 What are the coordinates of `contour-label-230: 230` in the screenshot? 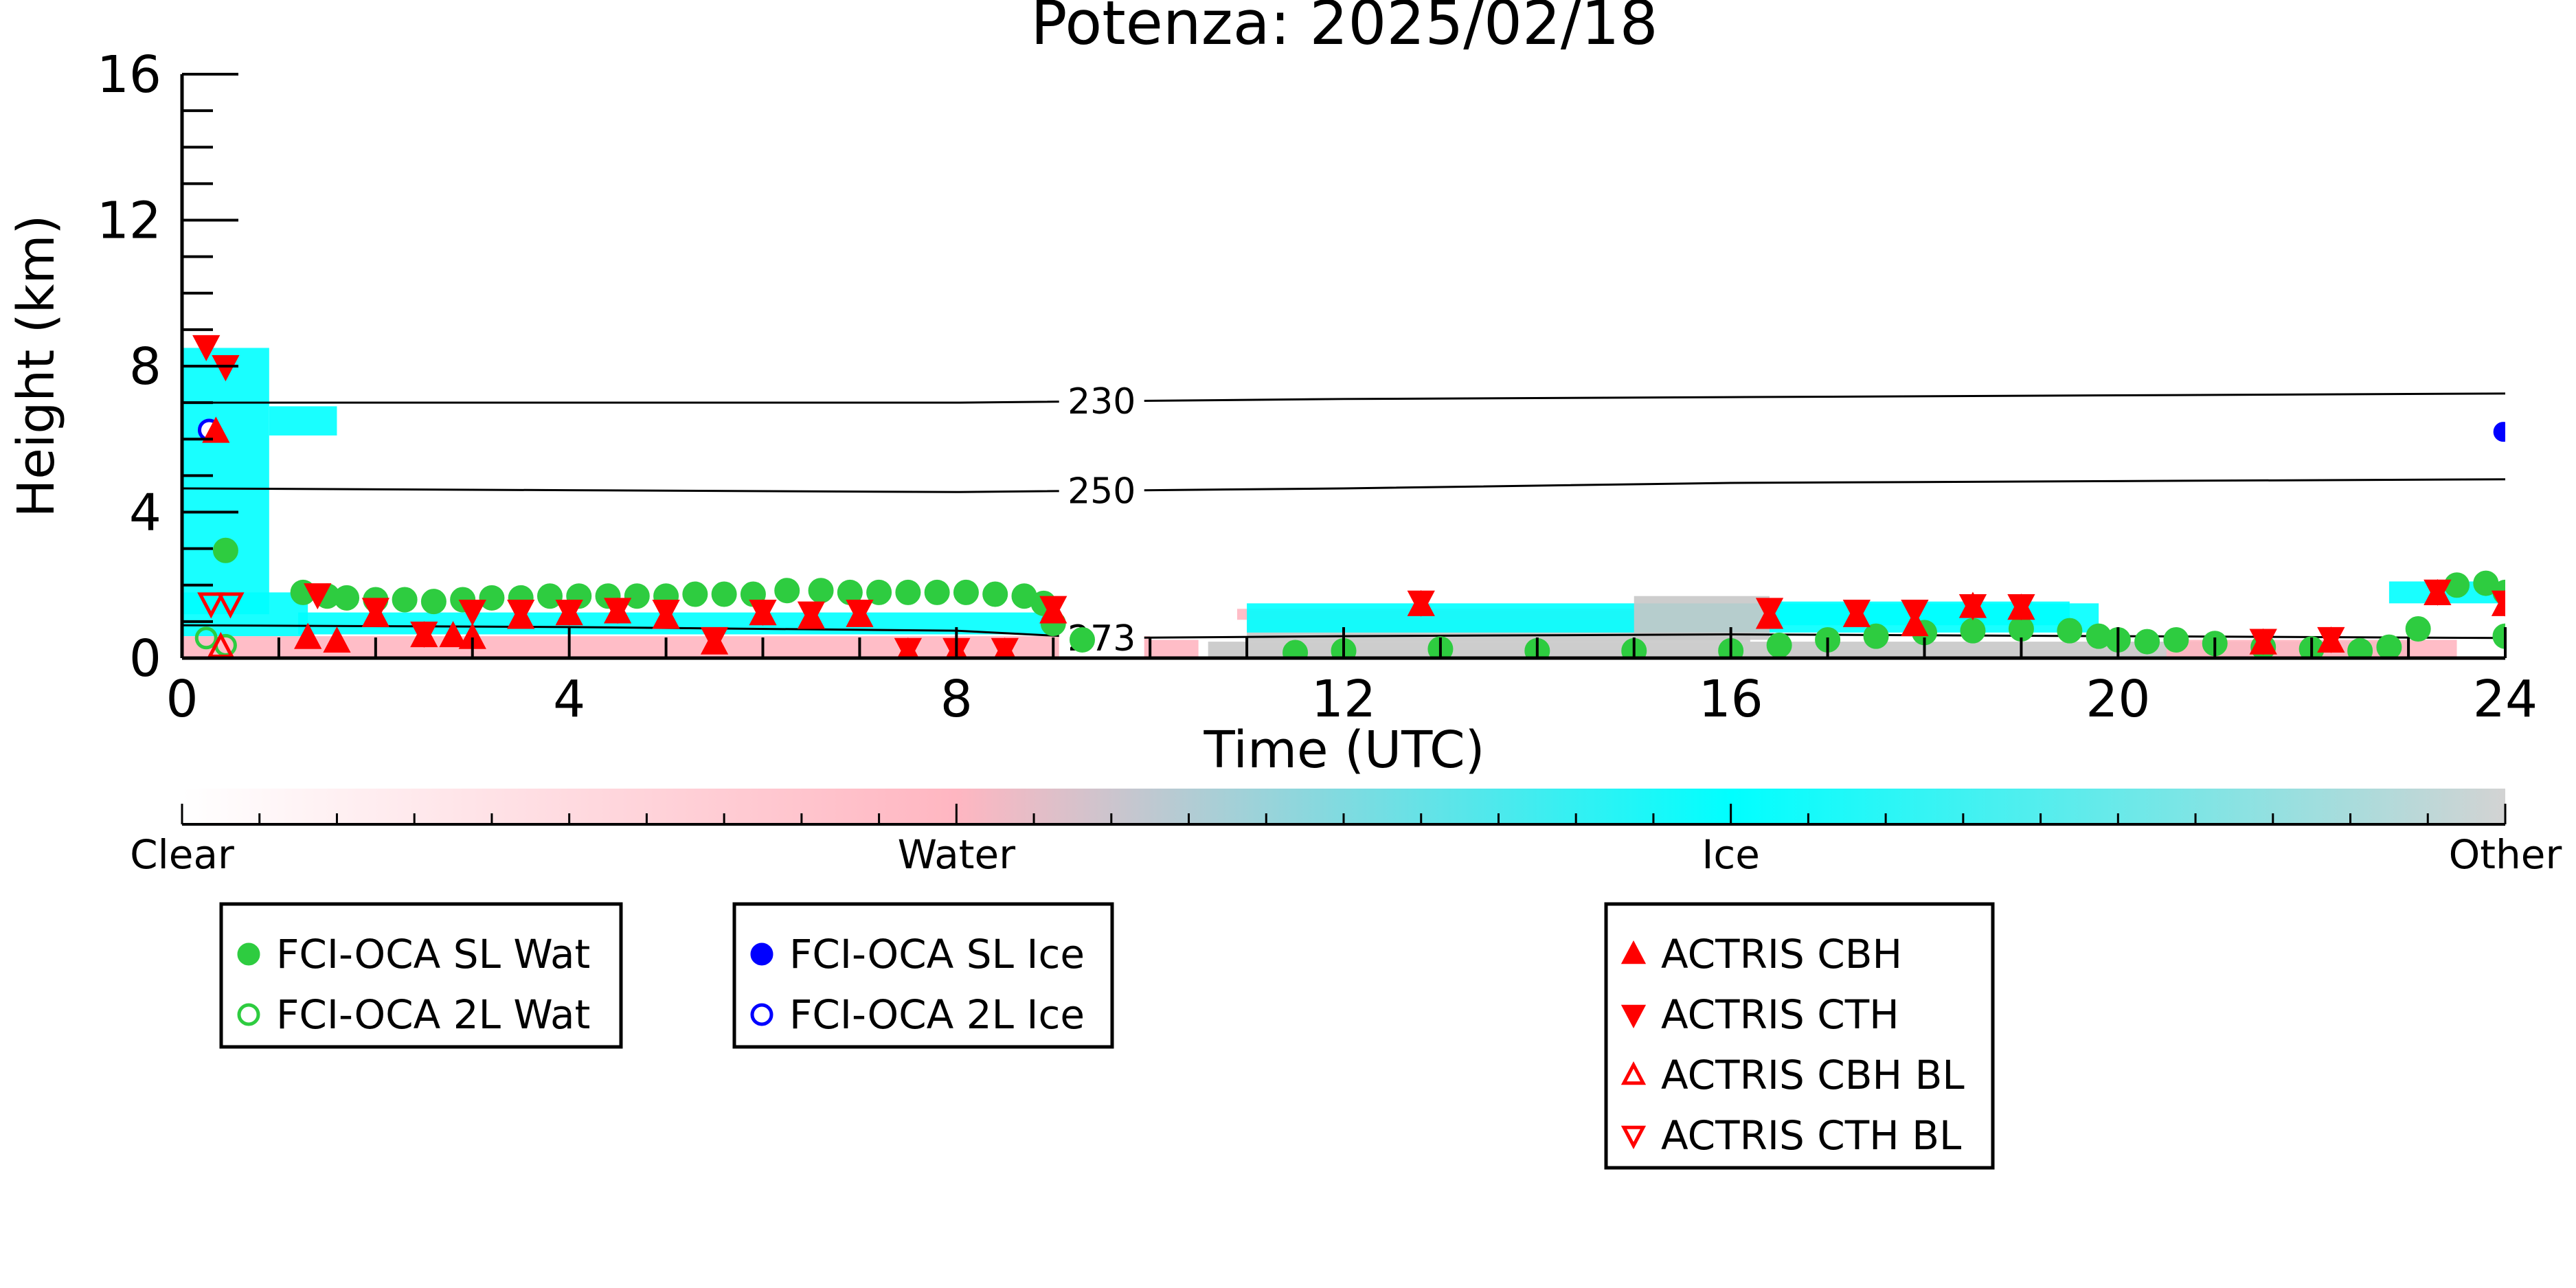 It's located at (1101, 401).